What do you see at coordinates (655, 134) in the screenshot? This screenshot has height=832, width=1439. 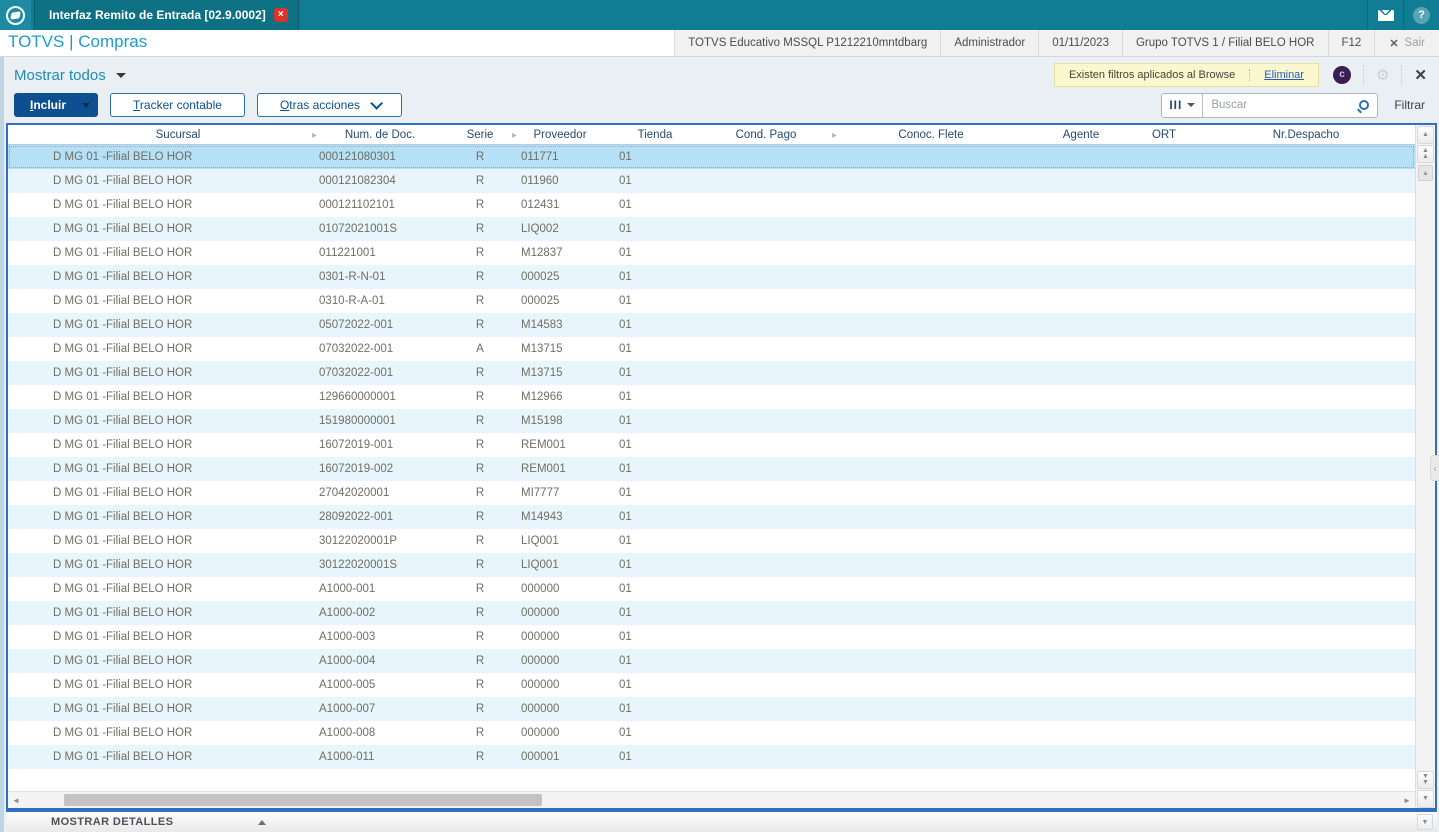 I see `column-header-tienda: Tienda` at bounding box center [655, 134].